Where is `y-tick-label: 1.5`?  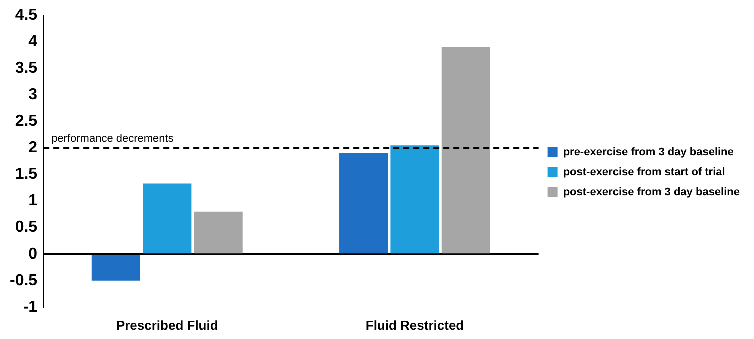
y-tick-label: 1.5 is located at coordinates (26, 175).